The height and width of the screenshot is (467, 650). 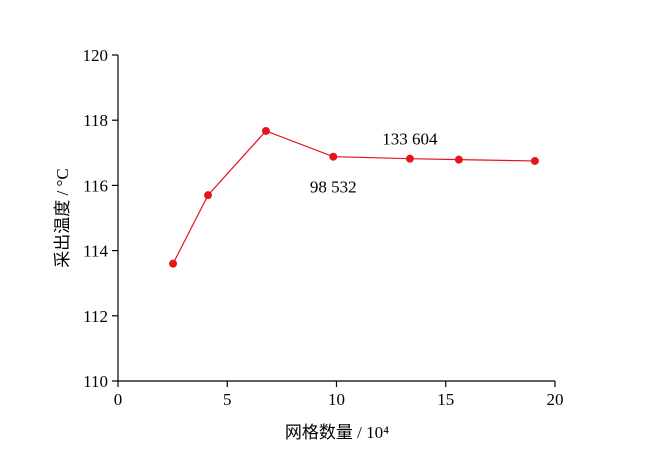 What do you see at coordinates (95, 185) in the screenshot?
I see `y-tick-label: 116` at bounding box center [95, 185].